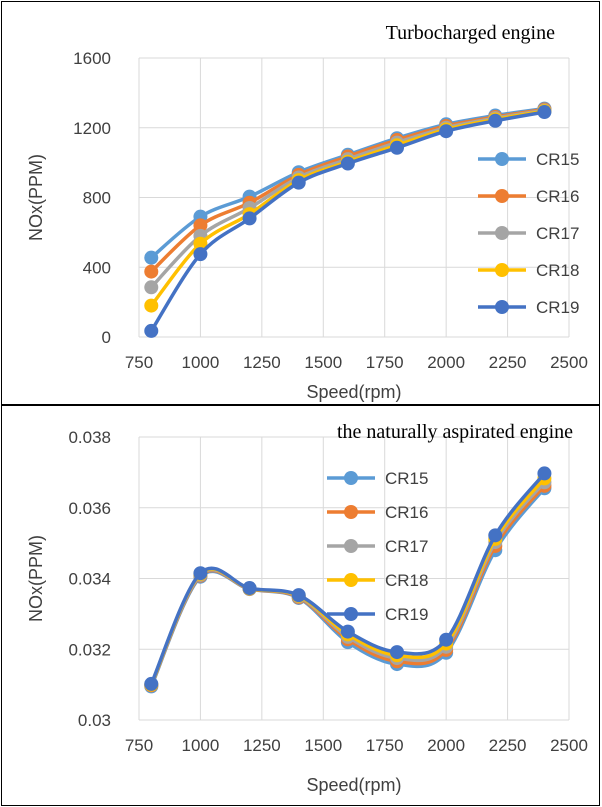 This screenshot has width=602, height=807. I want to click on chart-title: Turbocharged engine, so click(471, 33).